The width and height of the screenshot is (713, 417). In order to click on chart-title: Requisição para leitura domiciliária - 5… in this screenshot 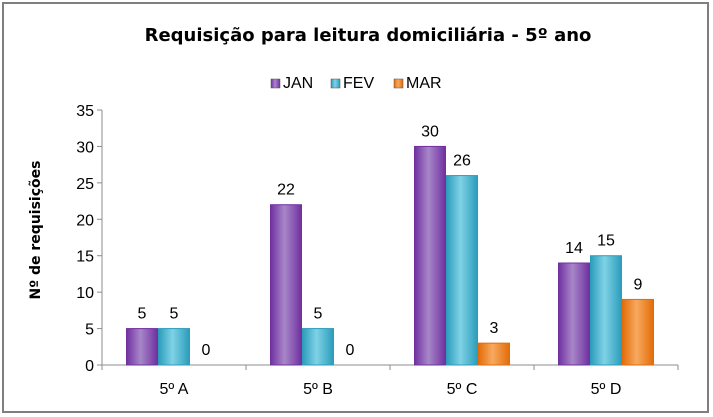, I will do `click(368, 35)`.